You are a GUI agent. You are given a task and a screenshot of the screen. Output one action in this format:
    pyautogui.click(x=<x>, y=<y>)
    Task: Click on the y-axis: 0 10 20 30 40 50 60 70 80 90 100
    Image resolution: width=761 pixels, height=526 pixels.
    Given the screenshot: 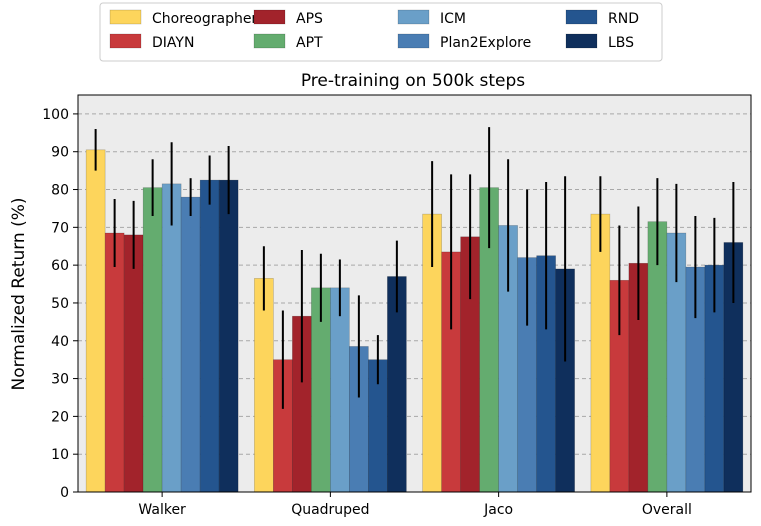 What is the action you would take?
    pyautogui.click(x=60, y=304)
    